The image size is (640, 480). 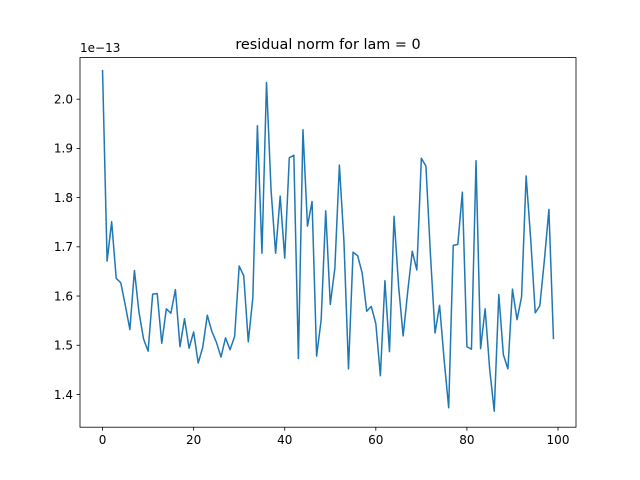 I want to click on y-tick-label: 2.0, so click(x=63, y=99).